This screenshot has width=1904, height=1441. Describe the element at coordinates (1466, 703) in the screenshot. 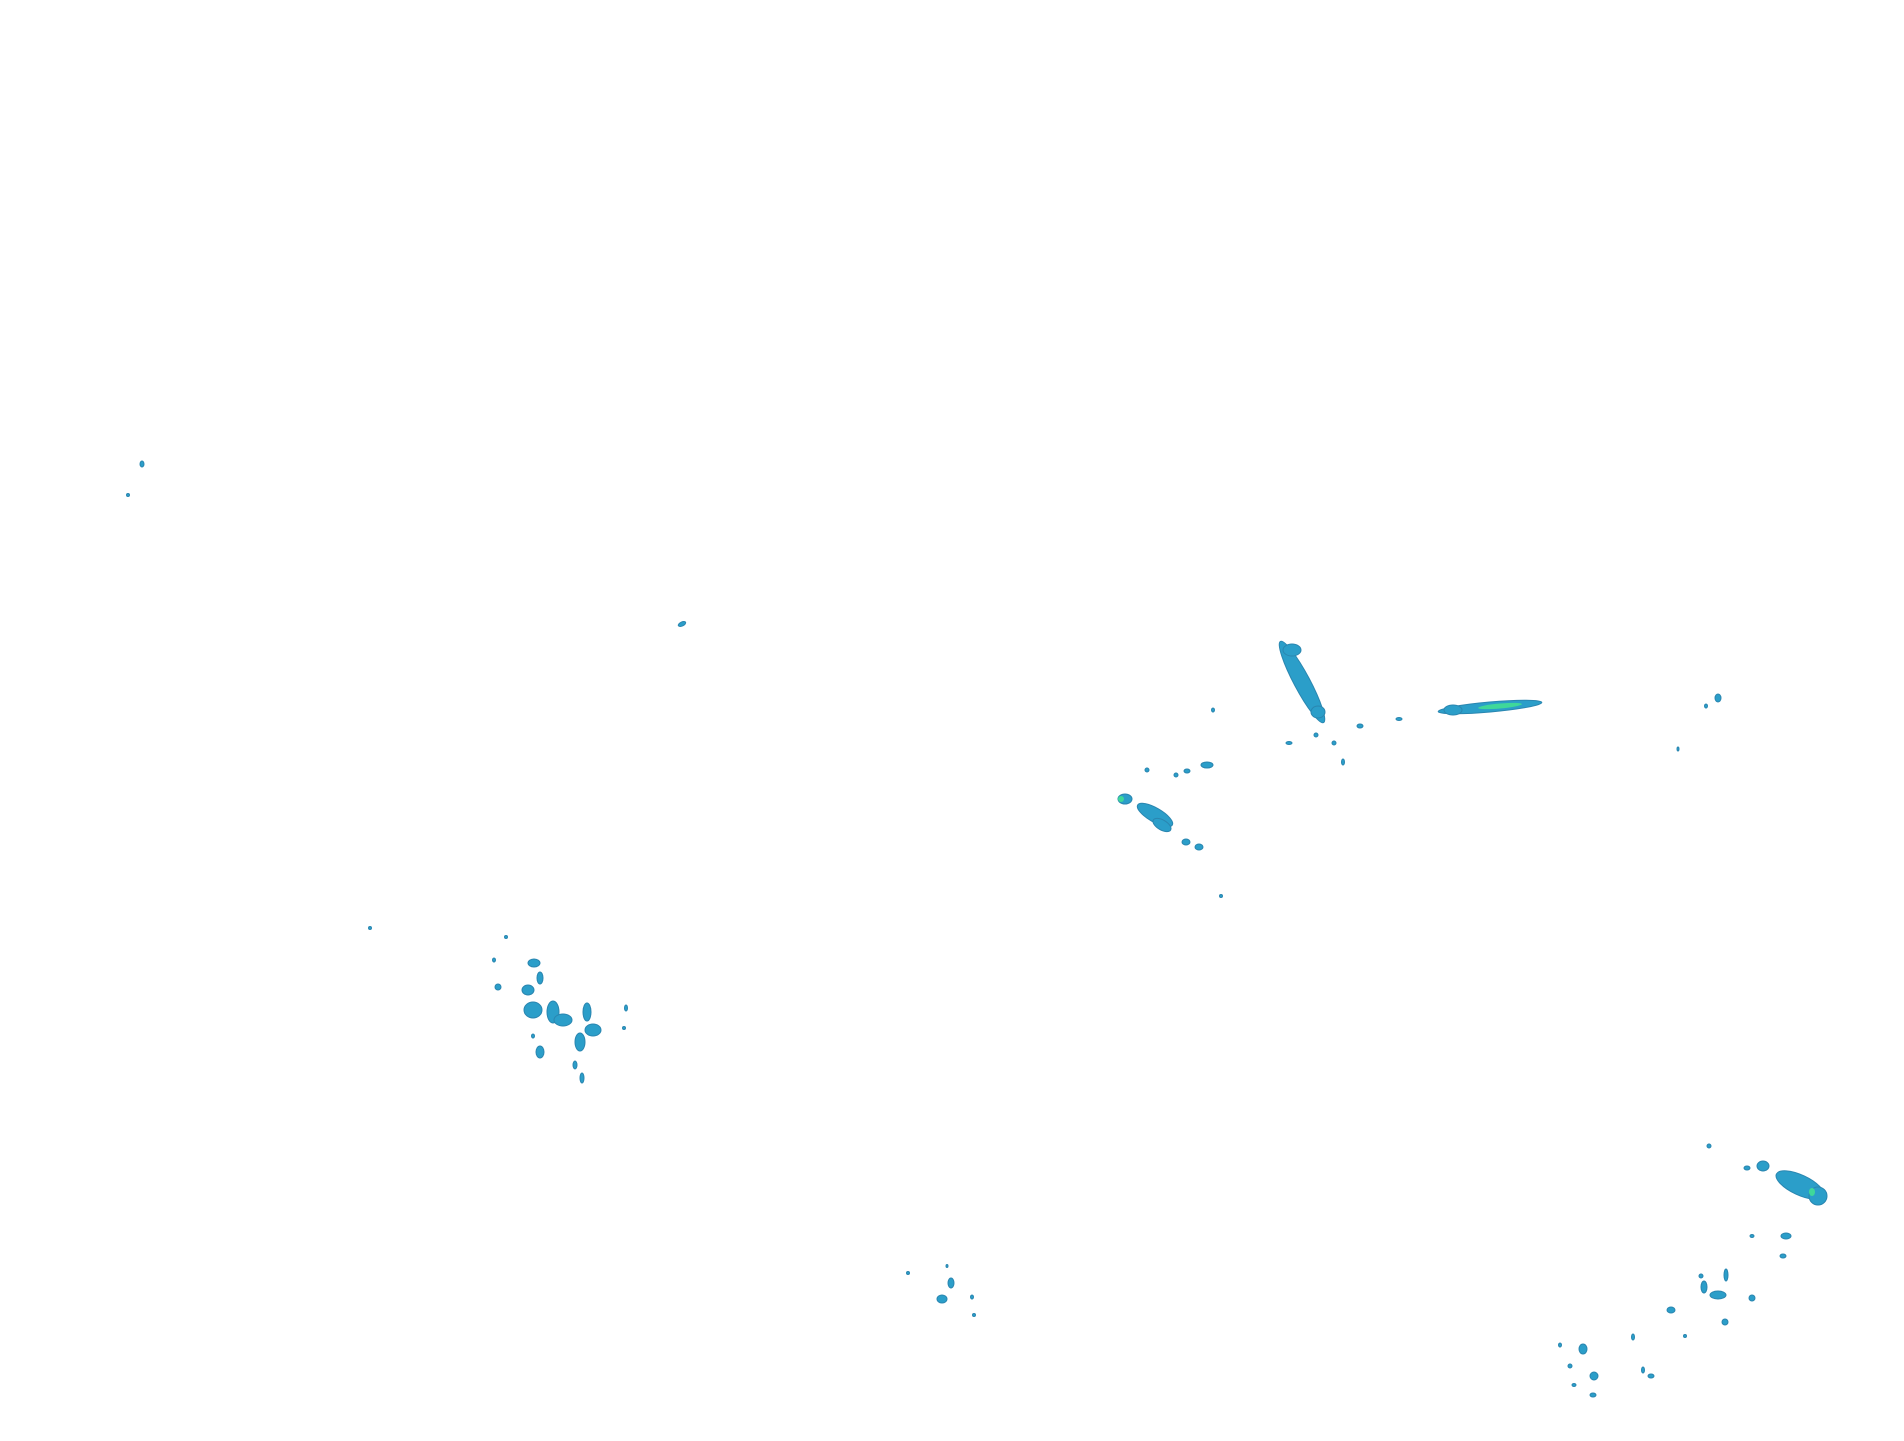

I see `echo-group-central` at that location.